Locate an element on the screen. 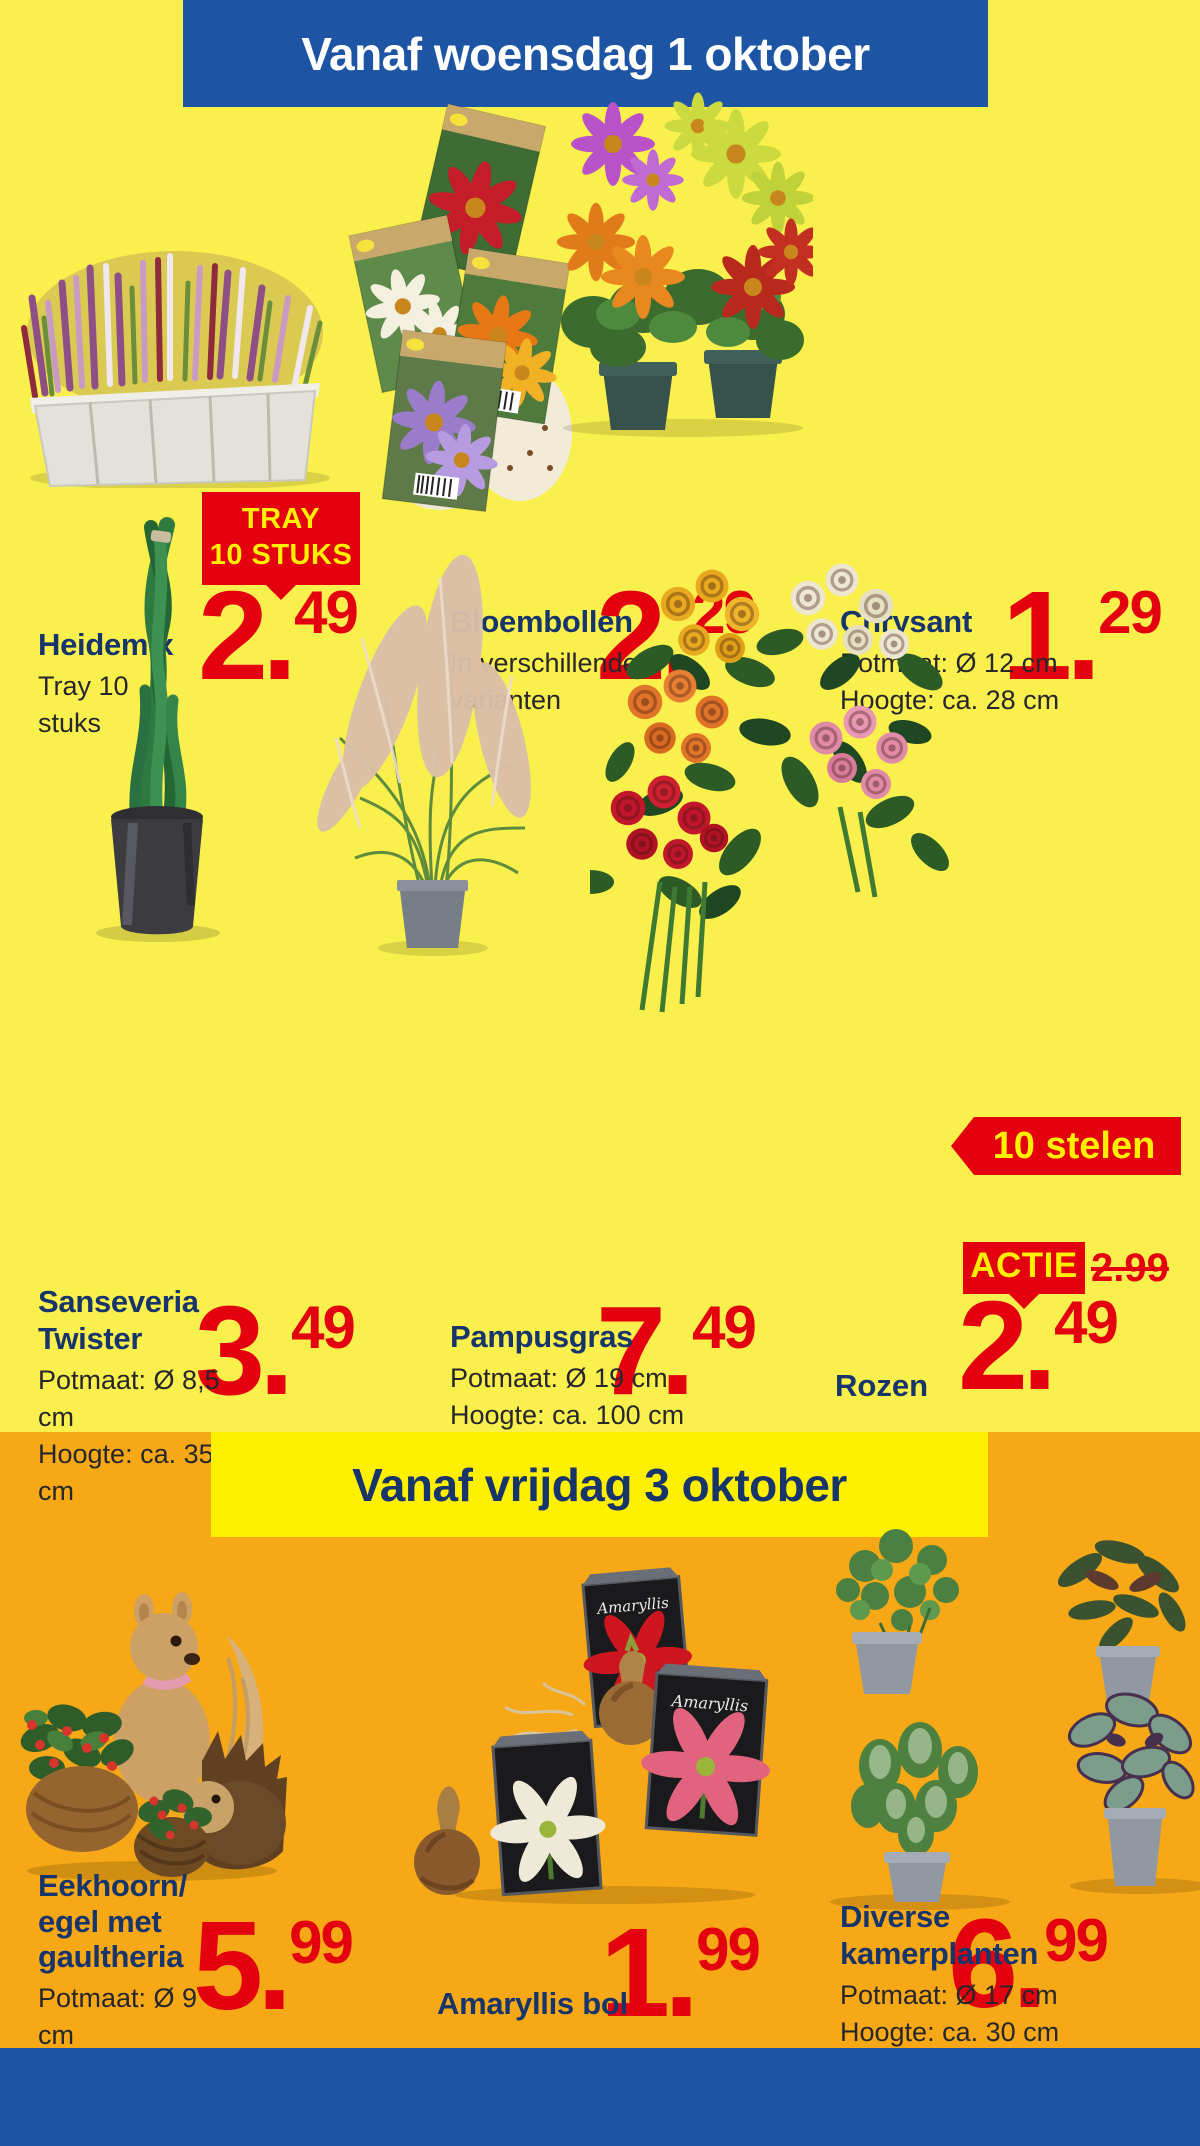  price-euros: 6. is located at coordinates (997, 1963).